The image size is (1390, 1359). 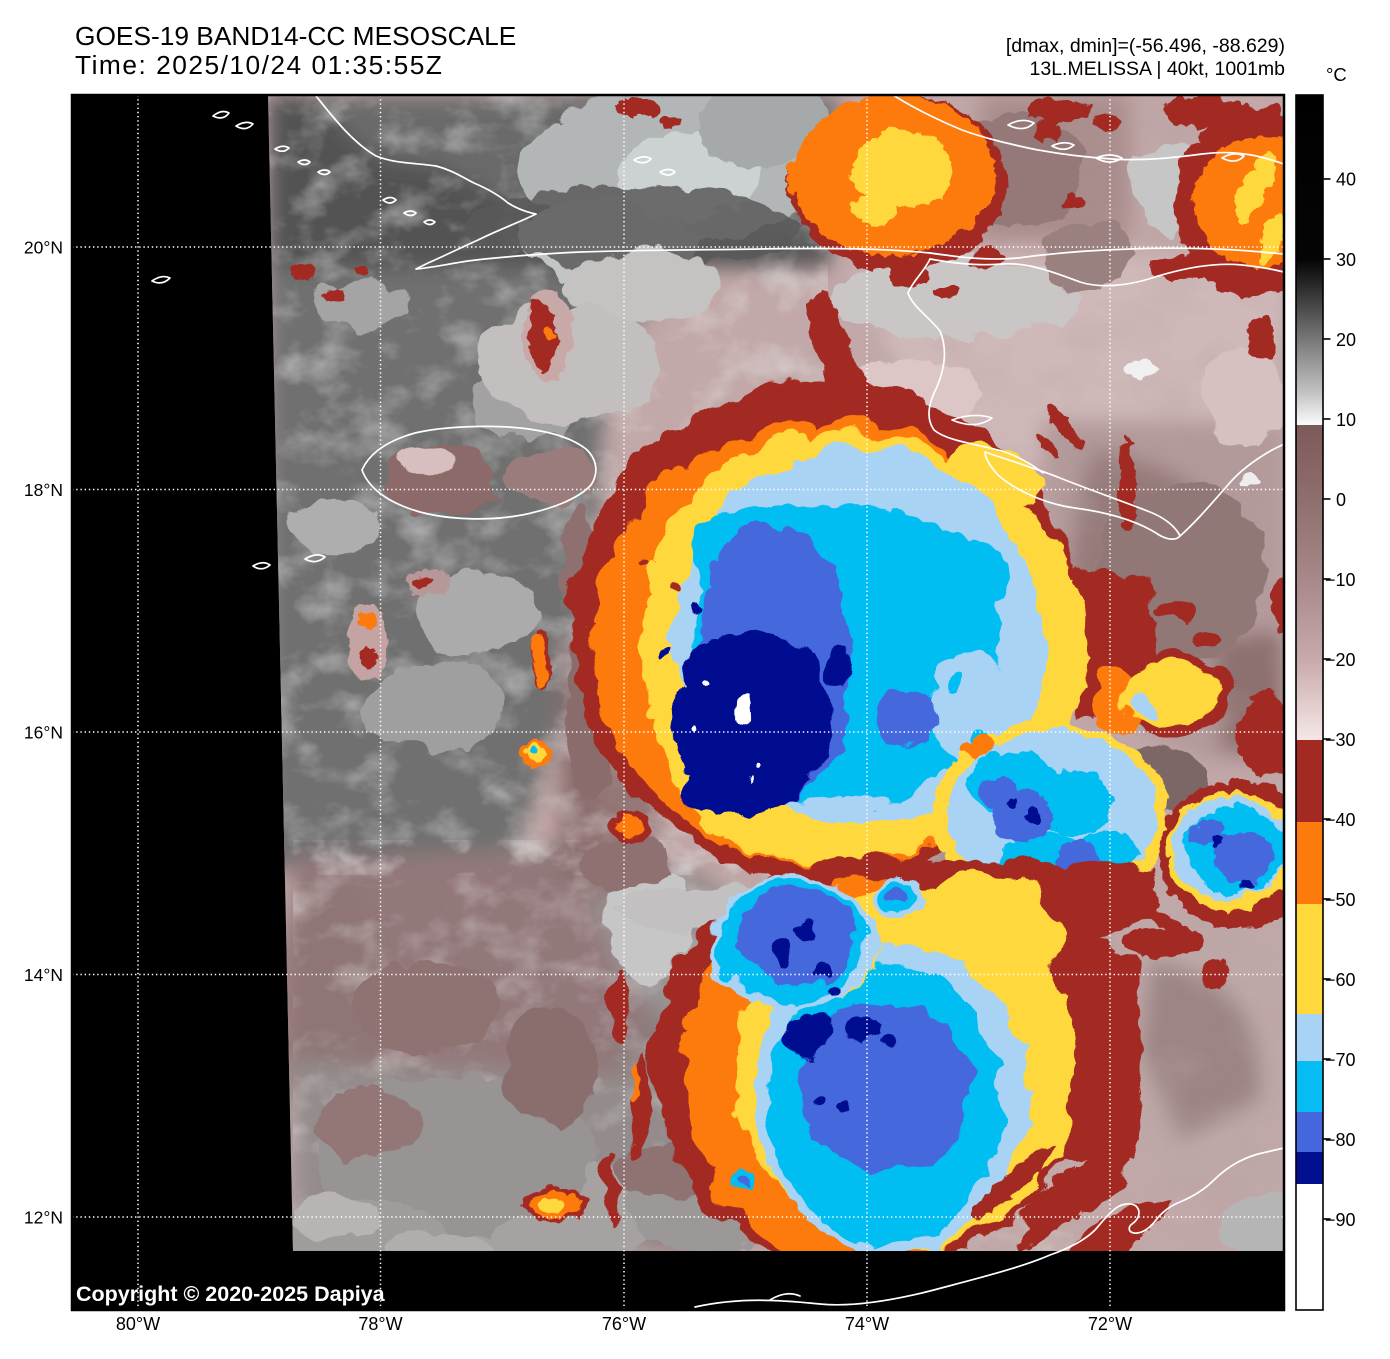 I want to click on svg-text: −60, so click(x=1340, y=980).